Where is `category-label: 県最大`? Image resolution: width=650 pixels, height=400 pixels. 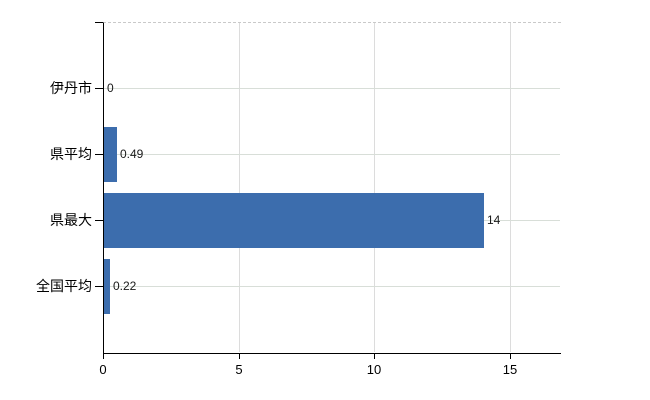
category-label: 県最大 is located at coordinates (71, 220).